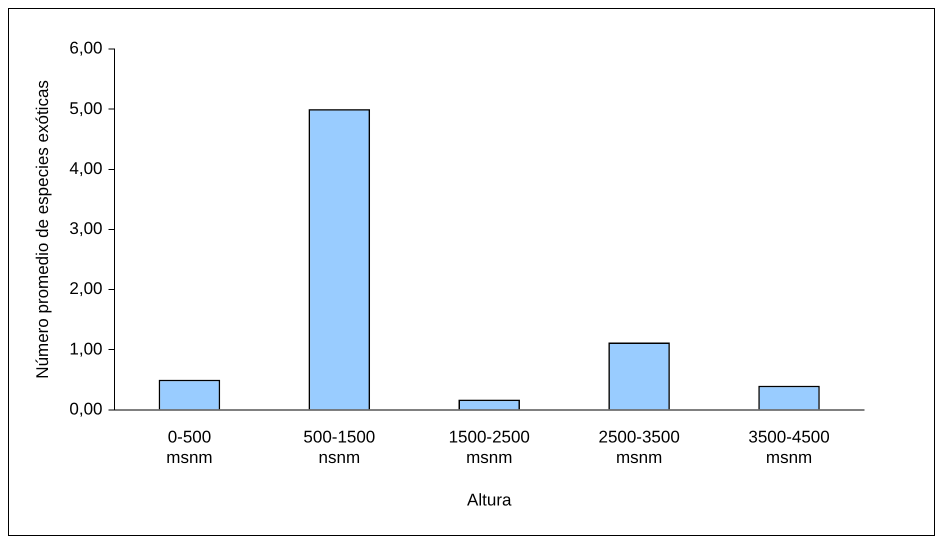 The image size is (943, 544). What do you see at coordinates (639, 448) in the screenshot?
I see `x-tick-label: 2500-3500 msnm` at bounding box center [639, 448].